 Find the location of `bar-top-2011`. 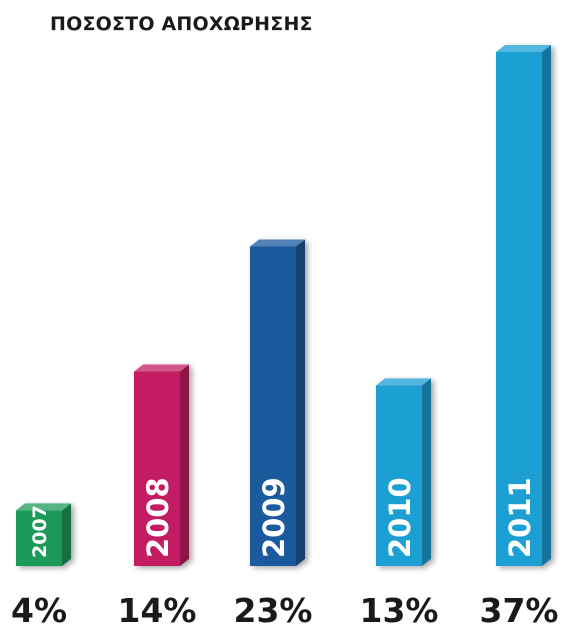

bar-top-2011 is located at coordinates (523, 48).